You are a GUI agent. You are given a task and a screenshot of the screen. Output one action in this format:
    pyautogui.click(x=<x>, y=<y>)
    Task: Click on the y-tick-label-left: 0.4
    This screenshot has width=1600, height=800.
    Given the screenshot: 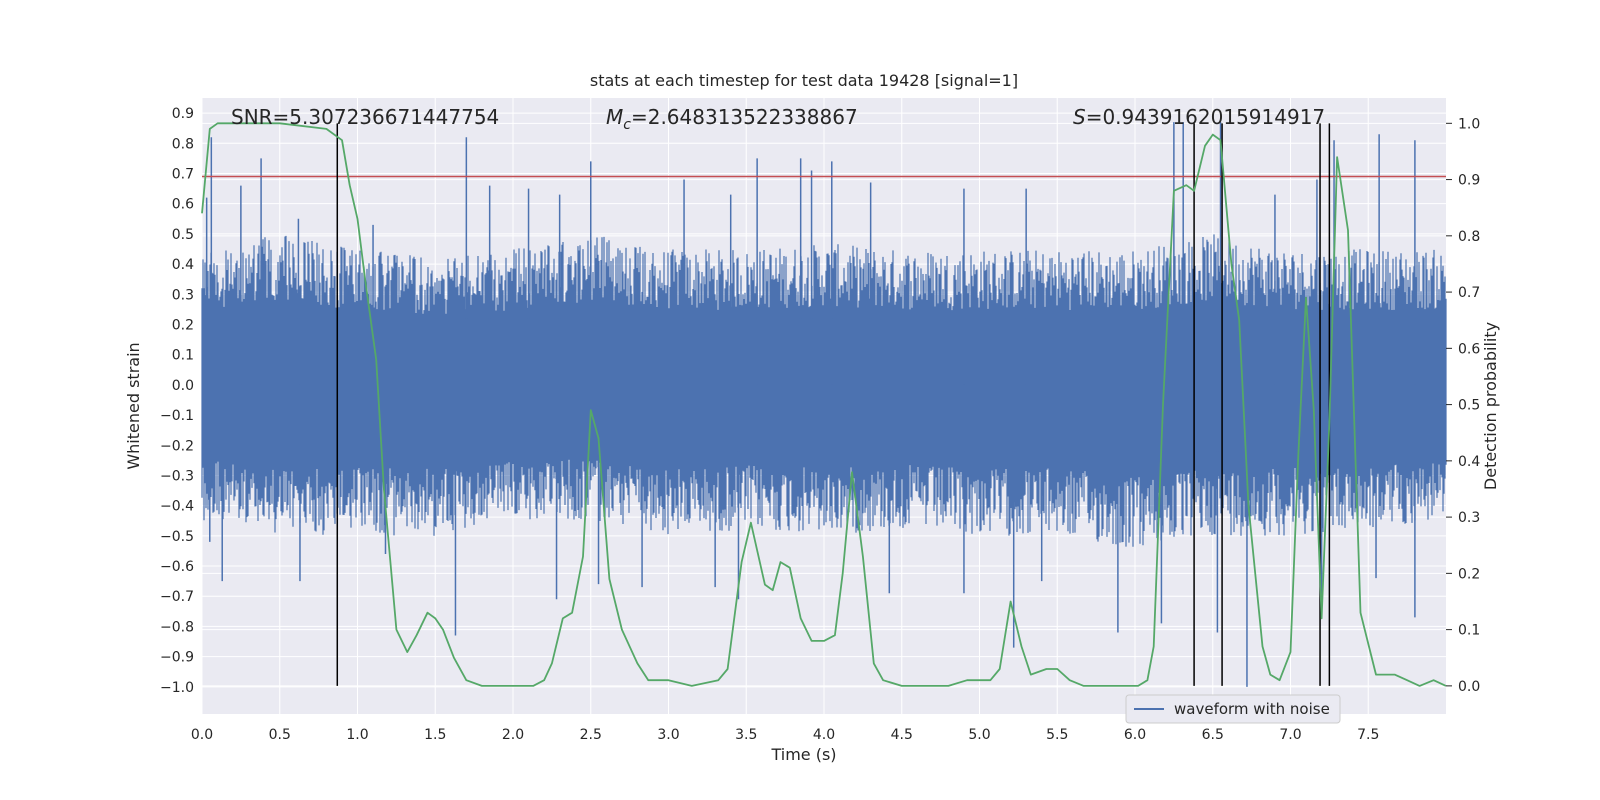 What is the action you would take?
    pyautogui.click(x=183, y=265)
    